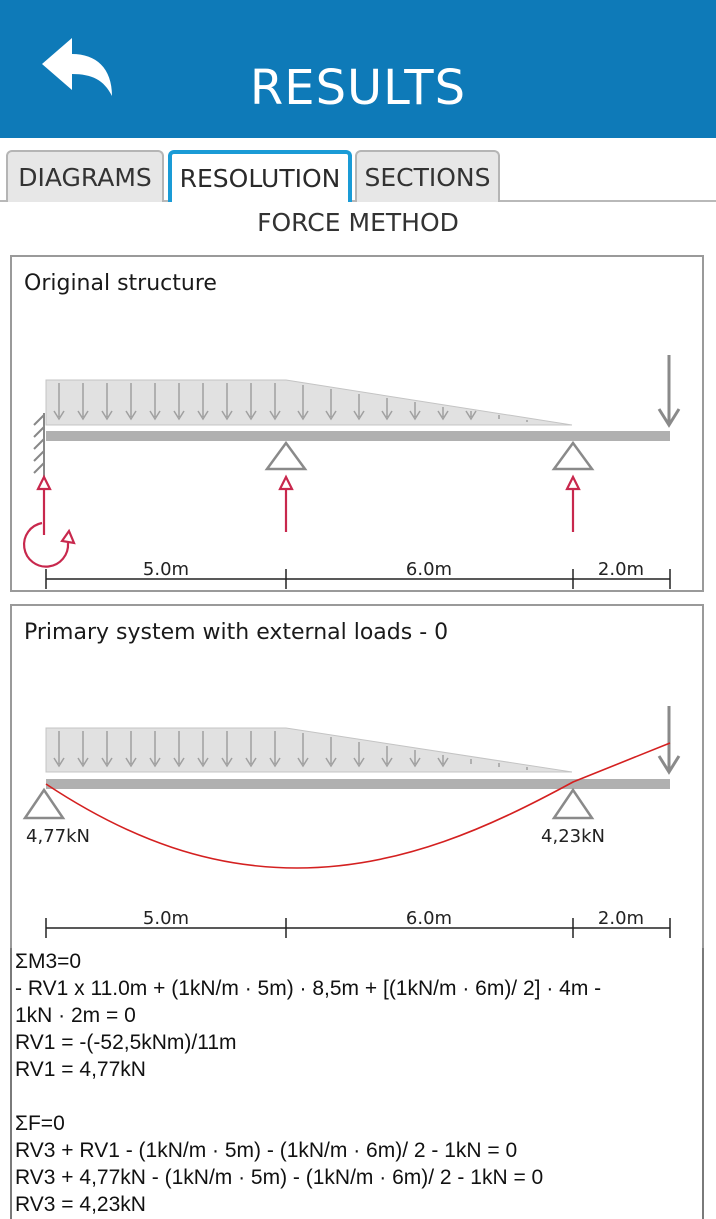 Image resolution: width=716 pixels, height=1219 pixels. Describe the element at coordinates (126, 1042) in the screenshot. I see `calc-line: RV1 = -(-52,5kNm)/11m` at that location.